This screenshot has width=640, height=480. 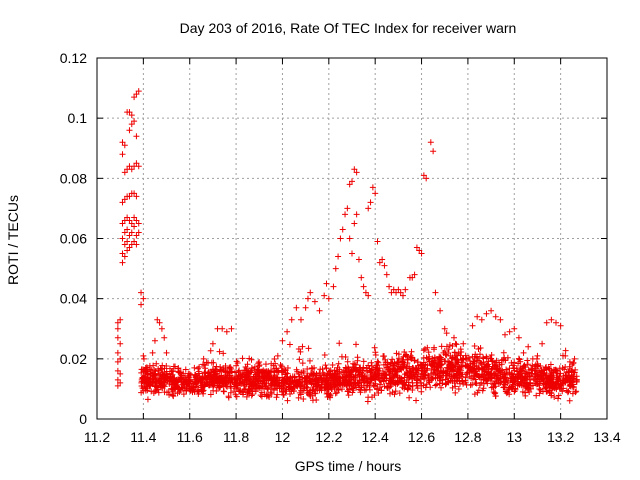 I want to click on y-tick-label: 0.1, so click(x=78, y=118).